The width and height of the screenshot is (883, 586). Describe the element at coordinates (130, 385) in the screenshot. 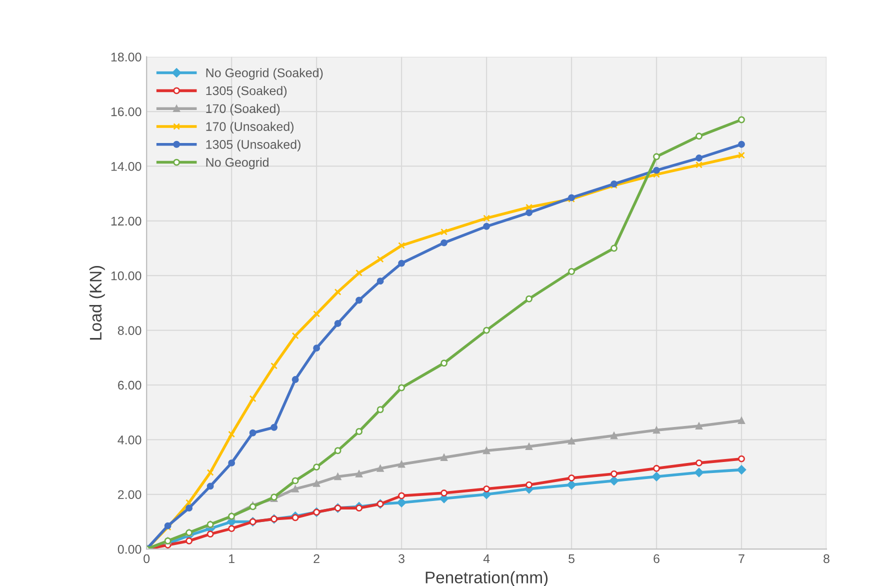

I see `y-tick-label: 6.00` at that location.